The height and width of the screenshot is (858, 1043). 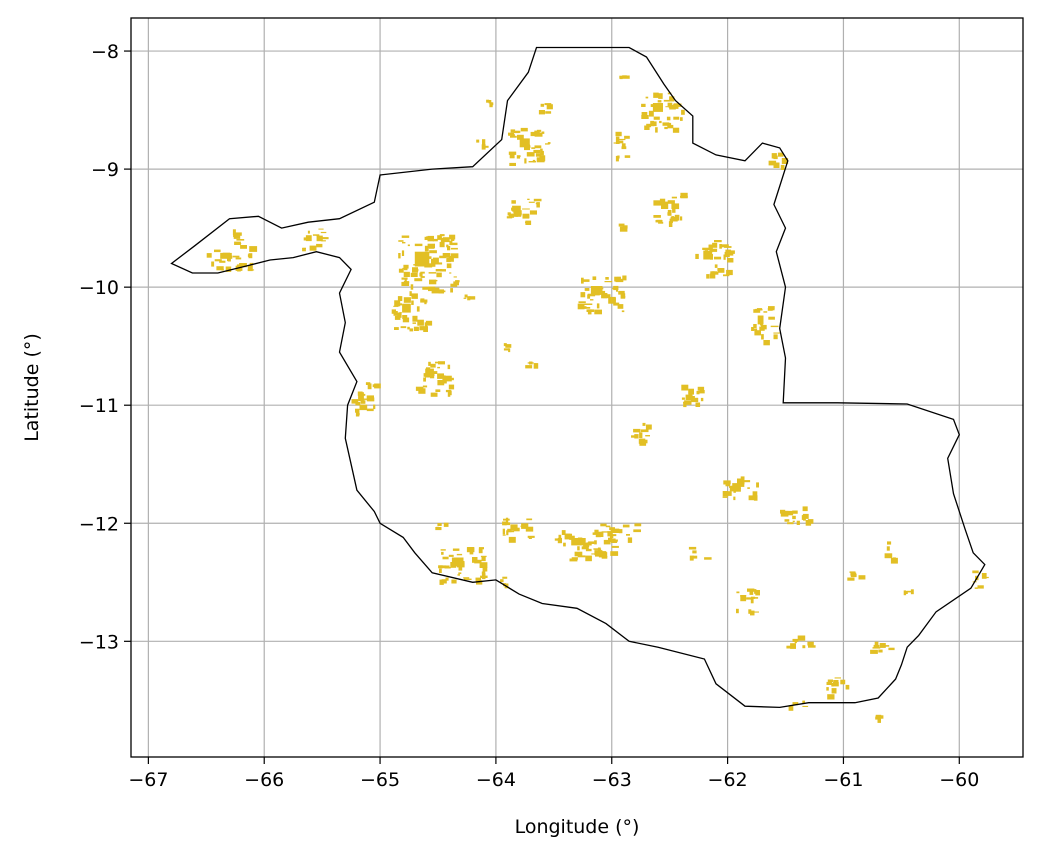 I want to click on x-tick-label: −62, so click(x=728, y=780).